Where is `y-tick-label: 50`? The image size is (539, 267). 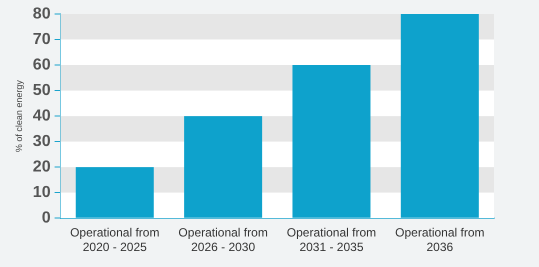 y-tick-label: 50 is located at coordinates (41, 90).